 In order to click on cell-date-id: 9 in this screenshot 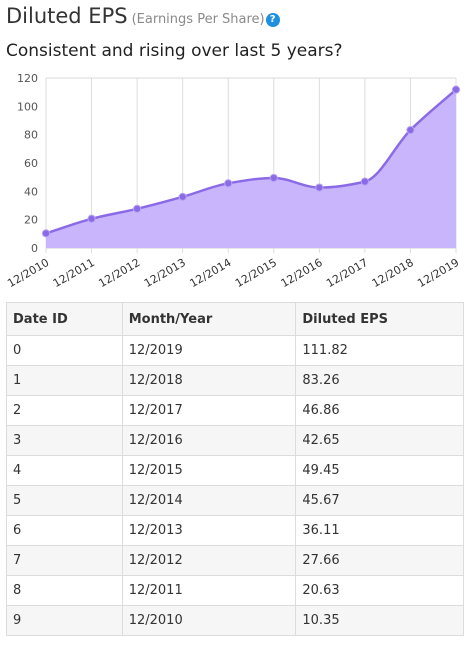, I will do `click(64, 620)`.